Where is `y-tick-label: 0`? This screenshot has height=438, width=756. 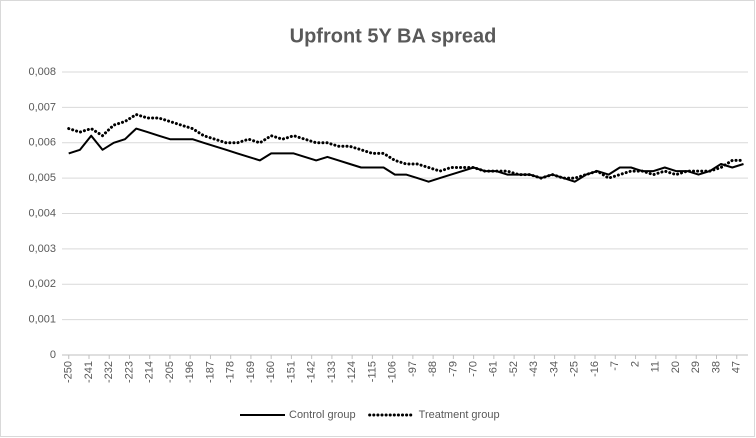 y-tick-label: 0 is located at coordinates (53, 355).